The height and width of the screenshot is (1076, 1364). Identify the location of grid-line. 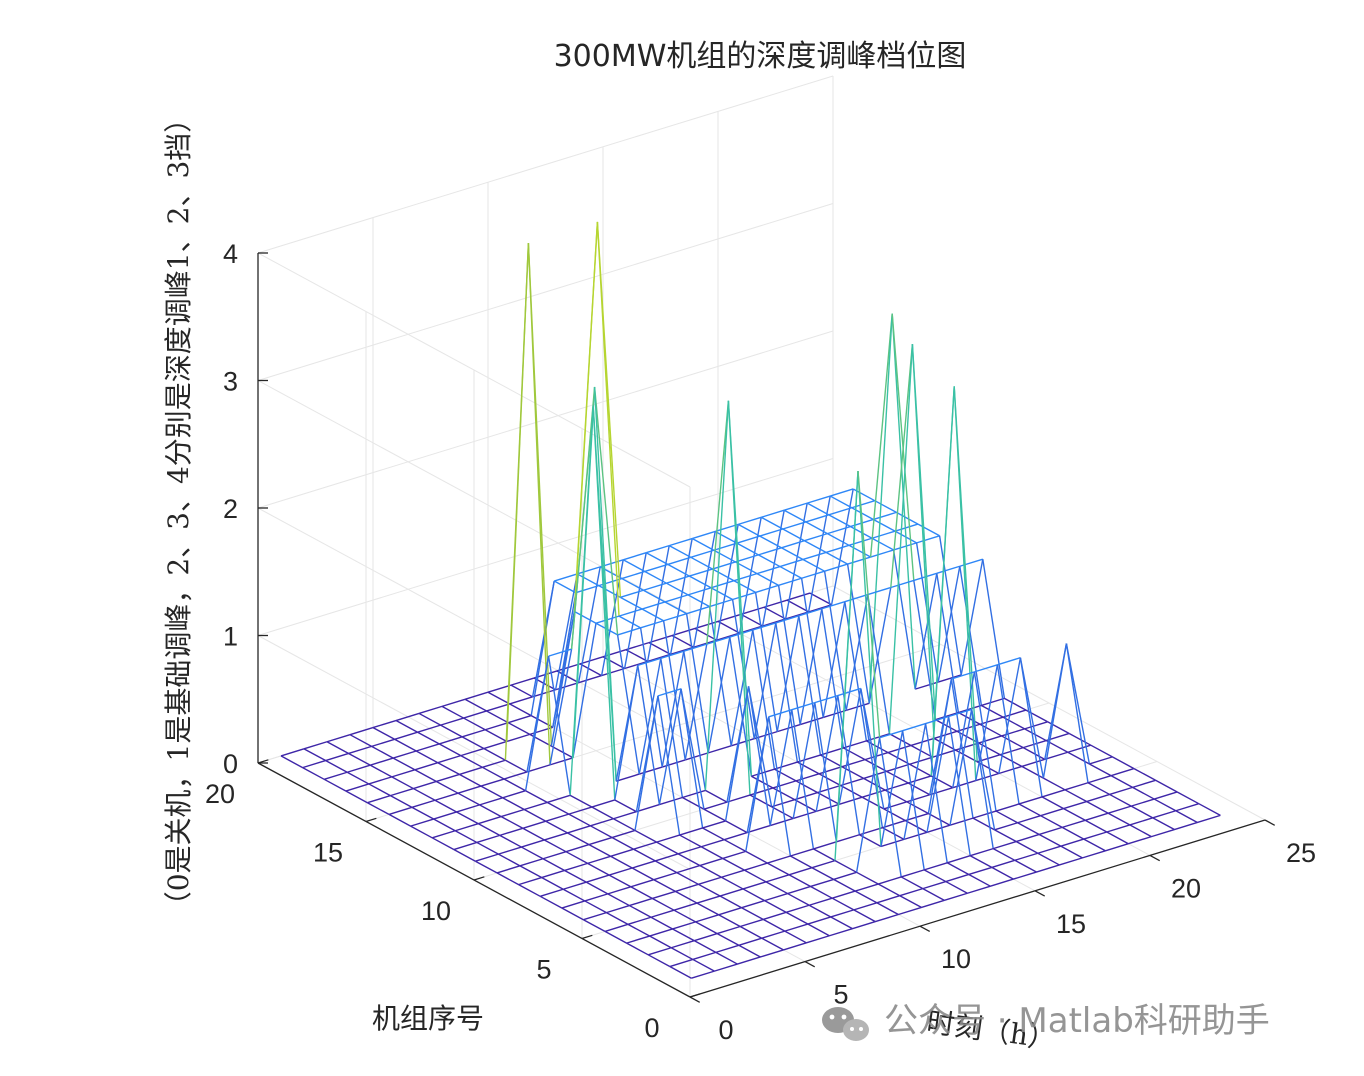
(545, 547).